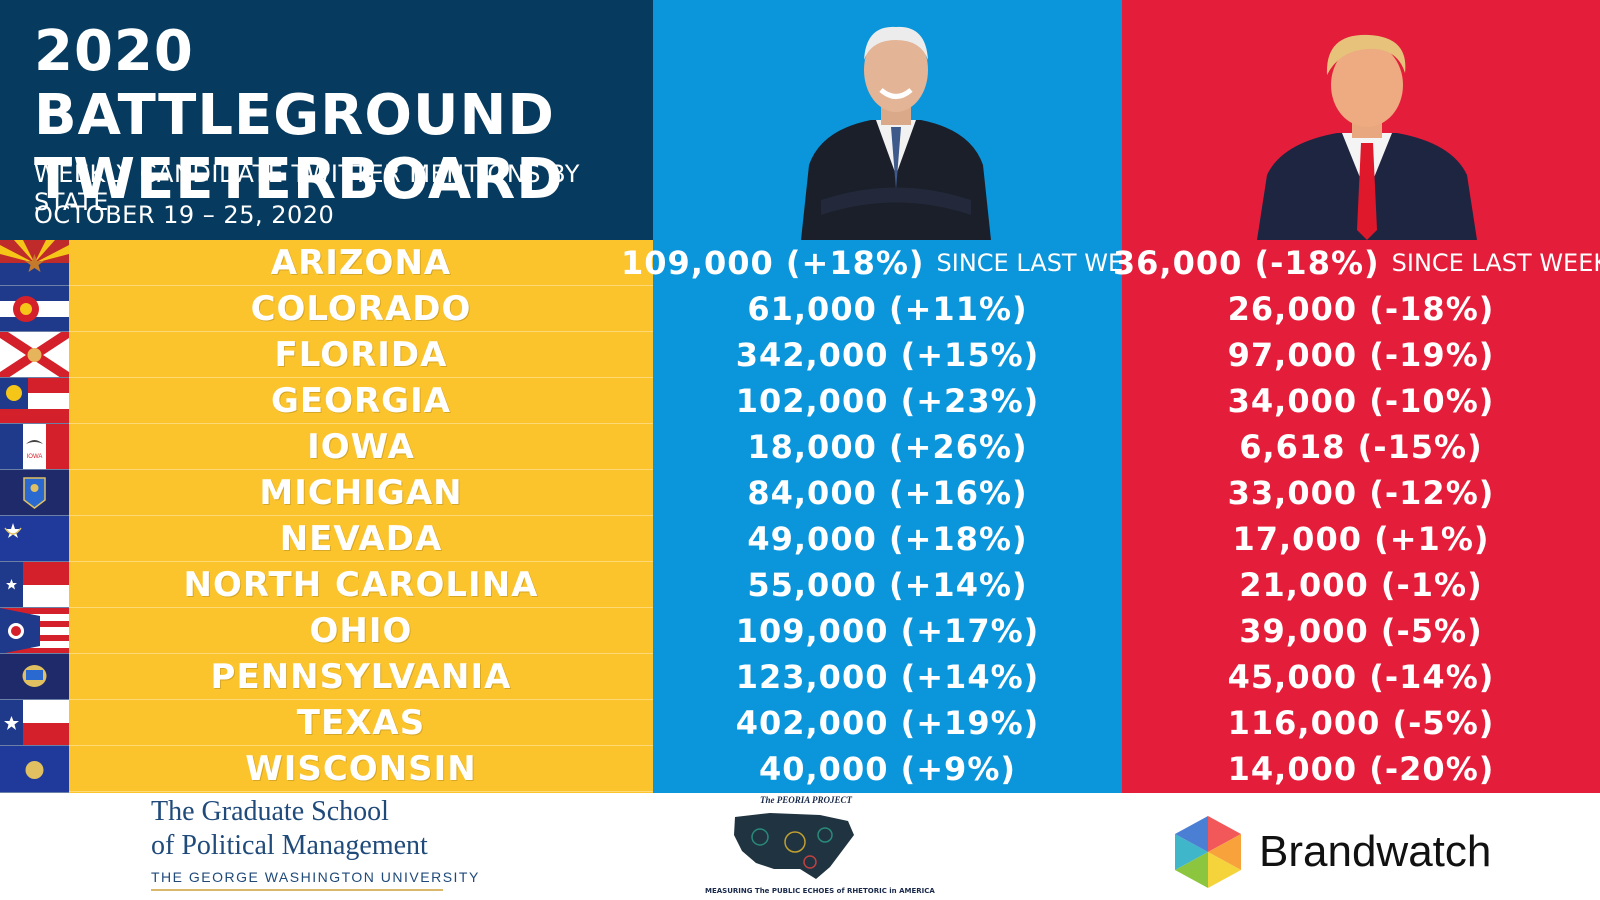  I want to click on trump-mentions: 116,000 (-5%), so click(1361, 723).